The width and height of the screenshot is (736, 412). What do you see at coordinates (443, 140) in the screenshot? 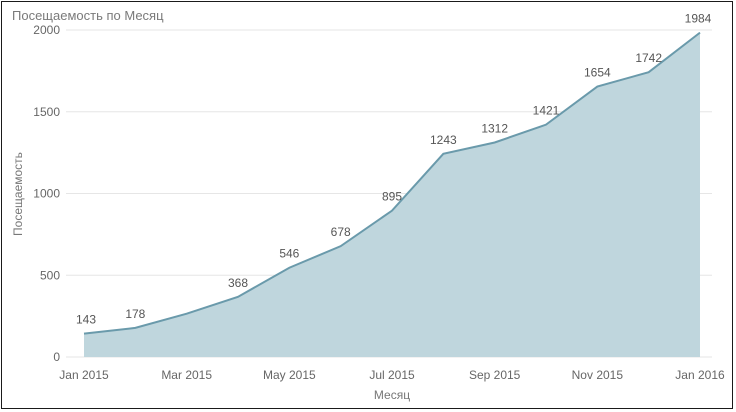
I see `data-label: 1243` at bounding box center [443, 140].